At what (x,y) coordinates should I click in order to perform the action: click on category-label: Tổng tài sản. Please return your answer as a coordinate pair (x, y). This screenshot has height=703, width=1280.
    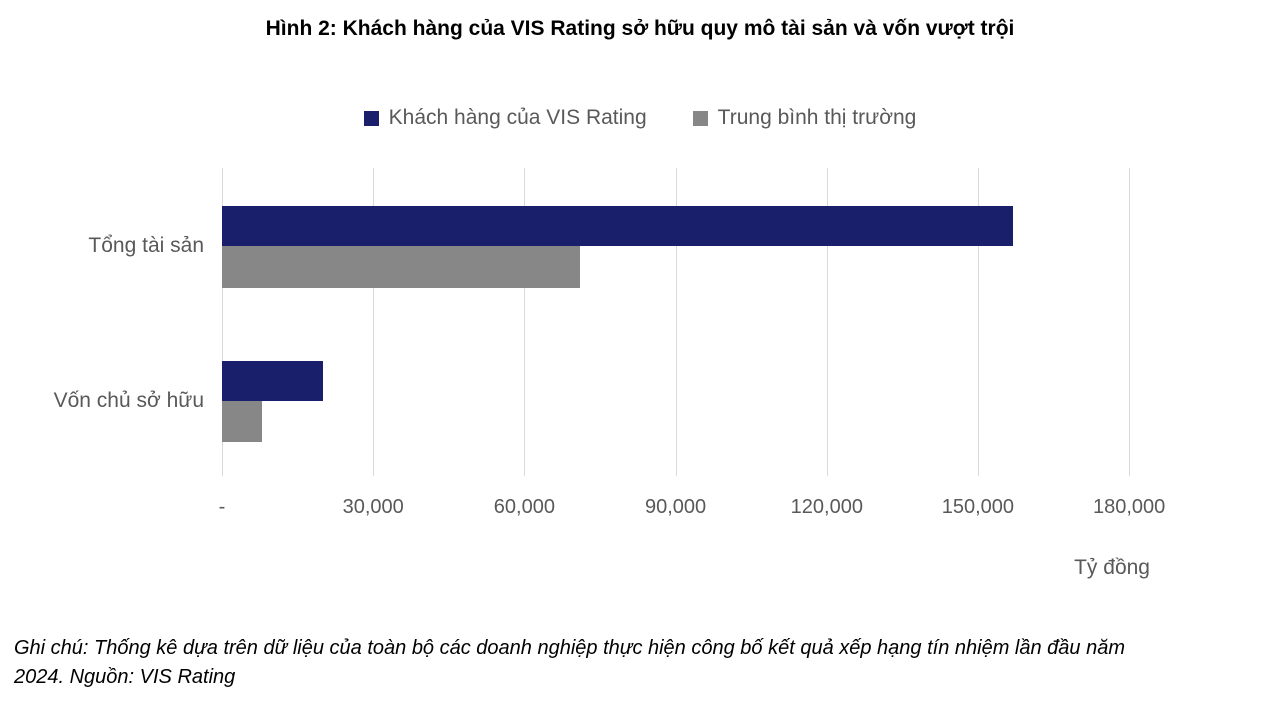
    Looking at the image, I should click on (146, 245).